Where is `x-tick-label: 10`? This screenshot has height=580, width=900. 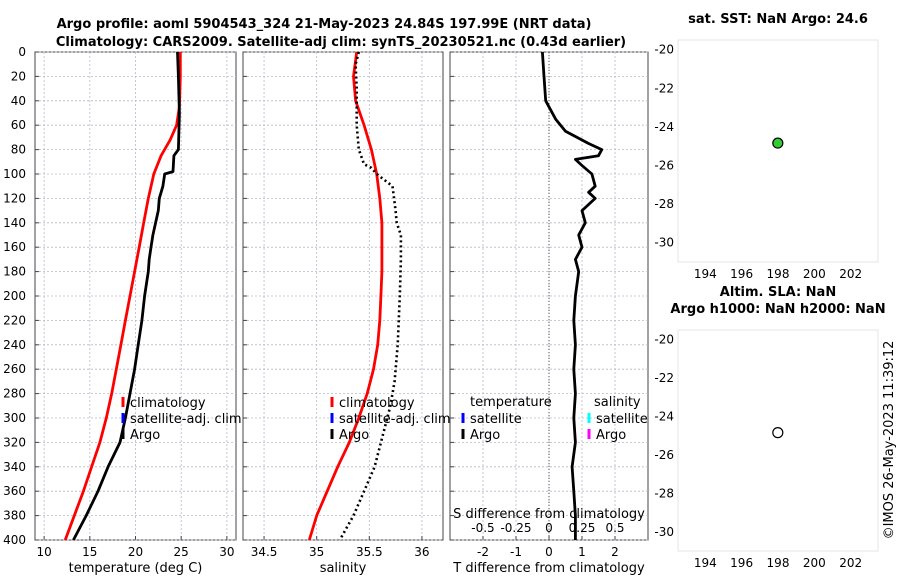
x-tick-label: 10 is located at coordinates (43, 552).